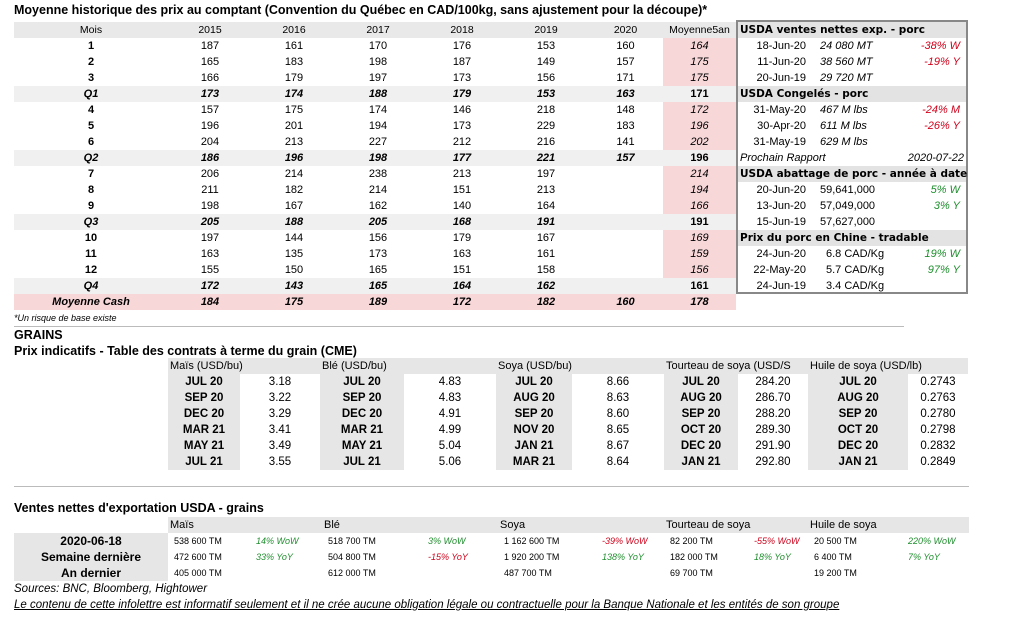 This screenshot has width=1024, height=617. Describe the element at coordinates (294, 190) in the screenshot. I see `hist-cell: 182` at that location.